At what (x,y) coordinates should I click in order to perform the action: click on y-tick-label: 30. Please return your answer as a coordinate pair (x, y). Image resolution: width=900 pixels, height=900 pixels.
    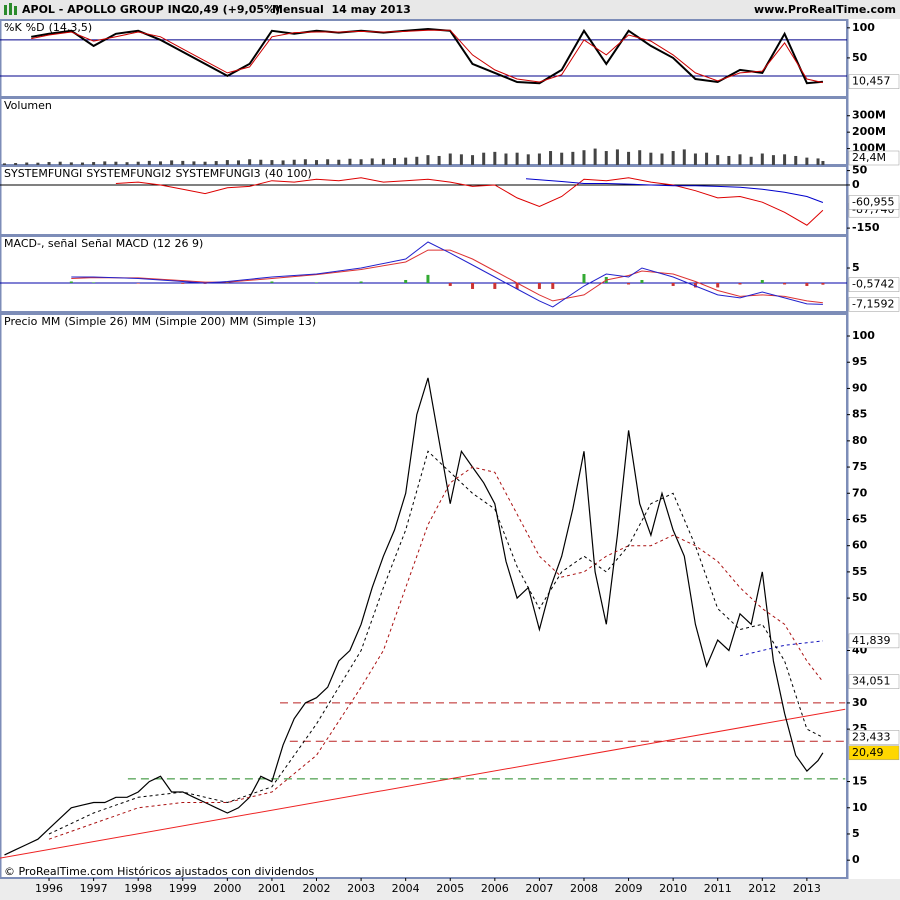
    Looking at the image, I should click on (860, 702).